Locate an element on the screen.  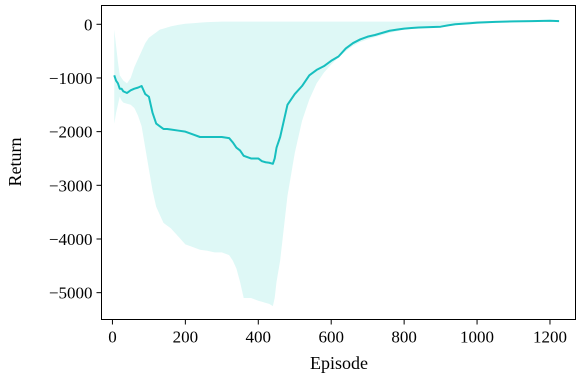
y-tick-label: −1000 is located at coordinates (71, 78).